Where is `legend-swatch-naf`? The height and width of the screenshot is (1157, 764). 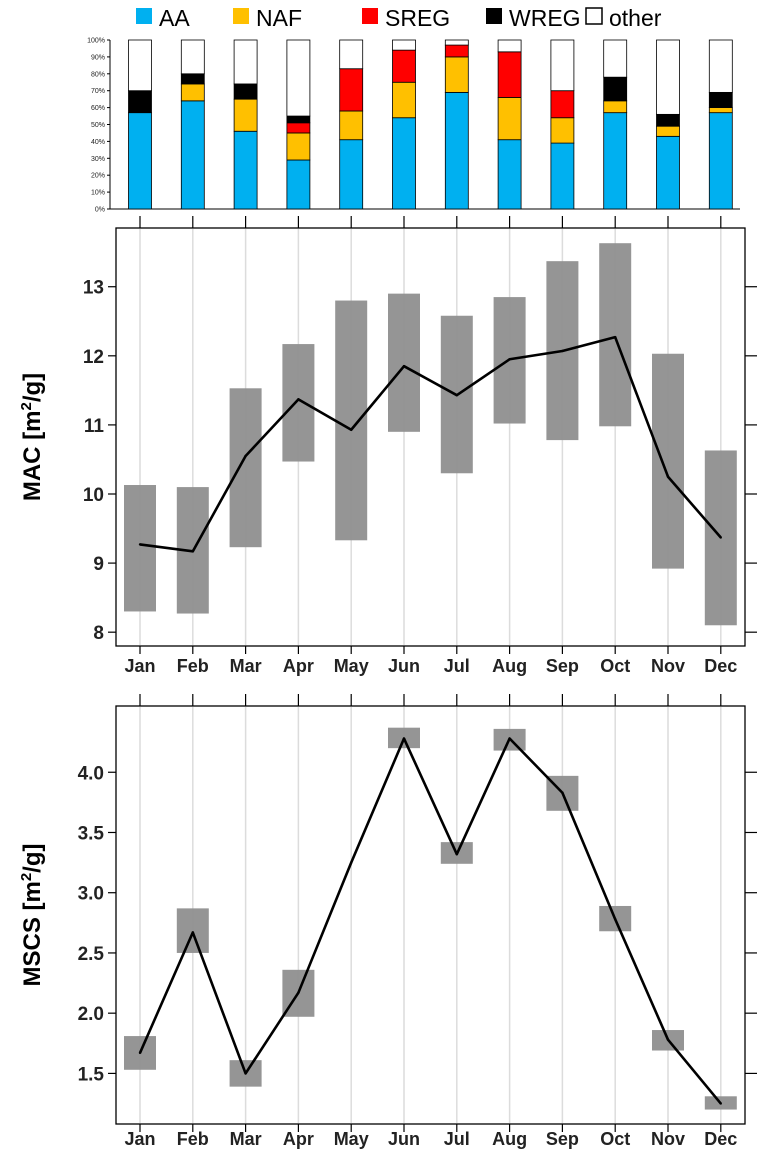 legend-swatch-naf is located at coordinates (241, 16).